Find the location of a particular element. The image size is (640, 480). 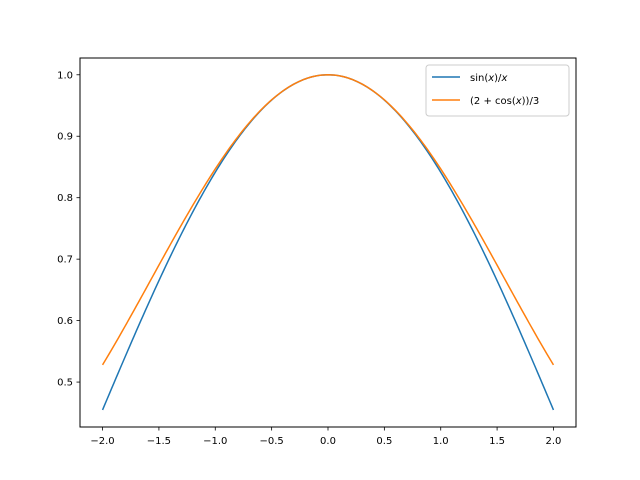

x-tick-label: 2.0 is located at coordinates (554, 441).